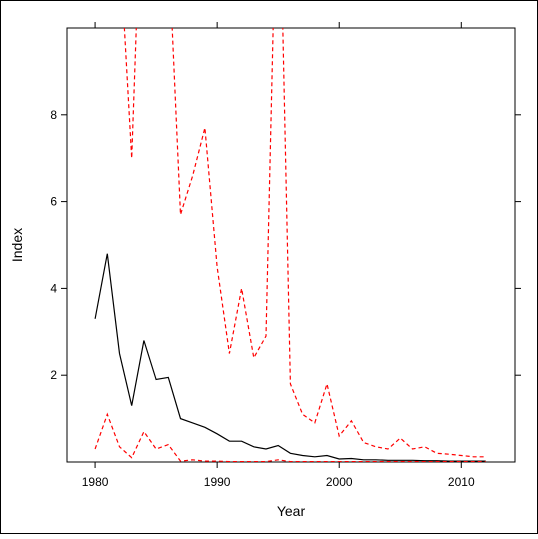 The width and height of the screenshot is (538, 539). I want to click on y-tick-label: 4, so click(53, 288).